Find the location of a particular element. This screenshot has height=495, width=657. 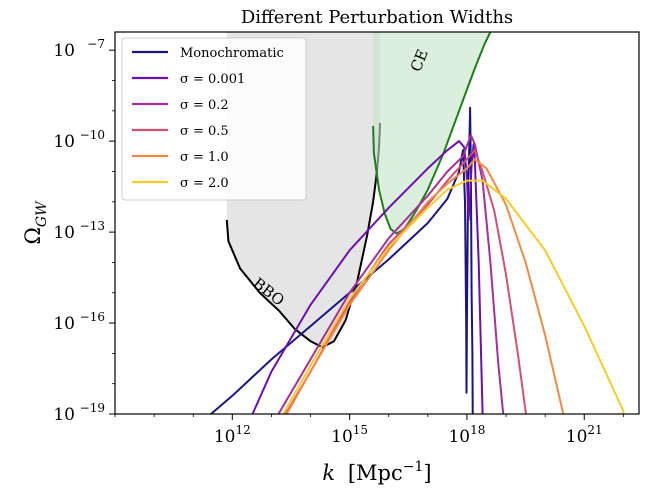

legend-label-0: Monochromatic is located at coordinates (232, 53).